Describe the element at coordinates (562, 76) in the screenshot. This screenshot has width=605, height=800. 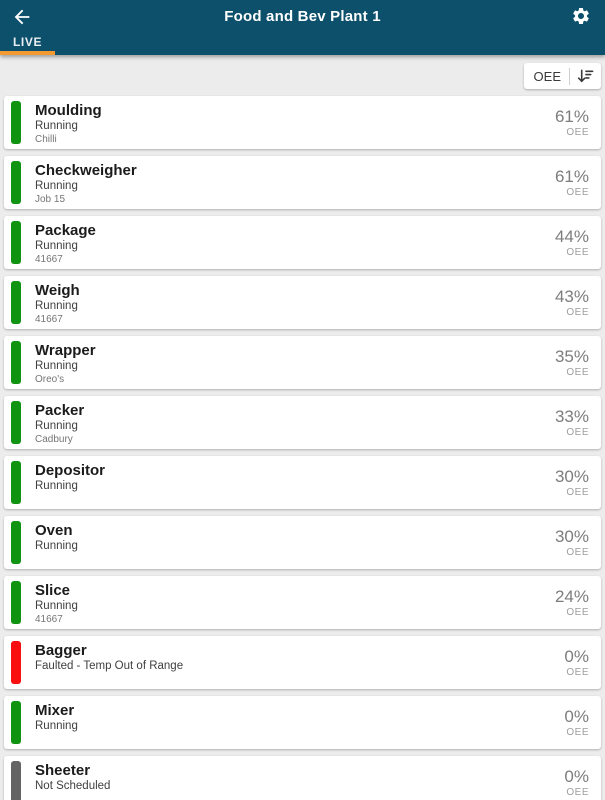
I see `oee-sort-button: OEE` at that location.